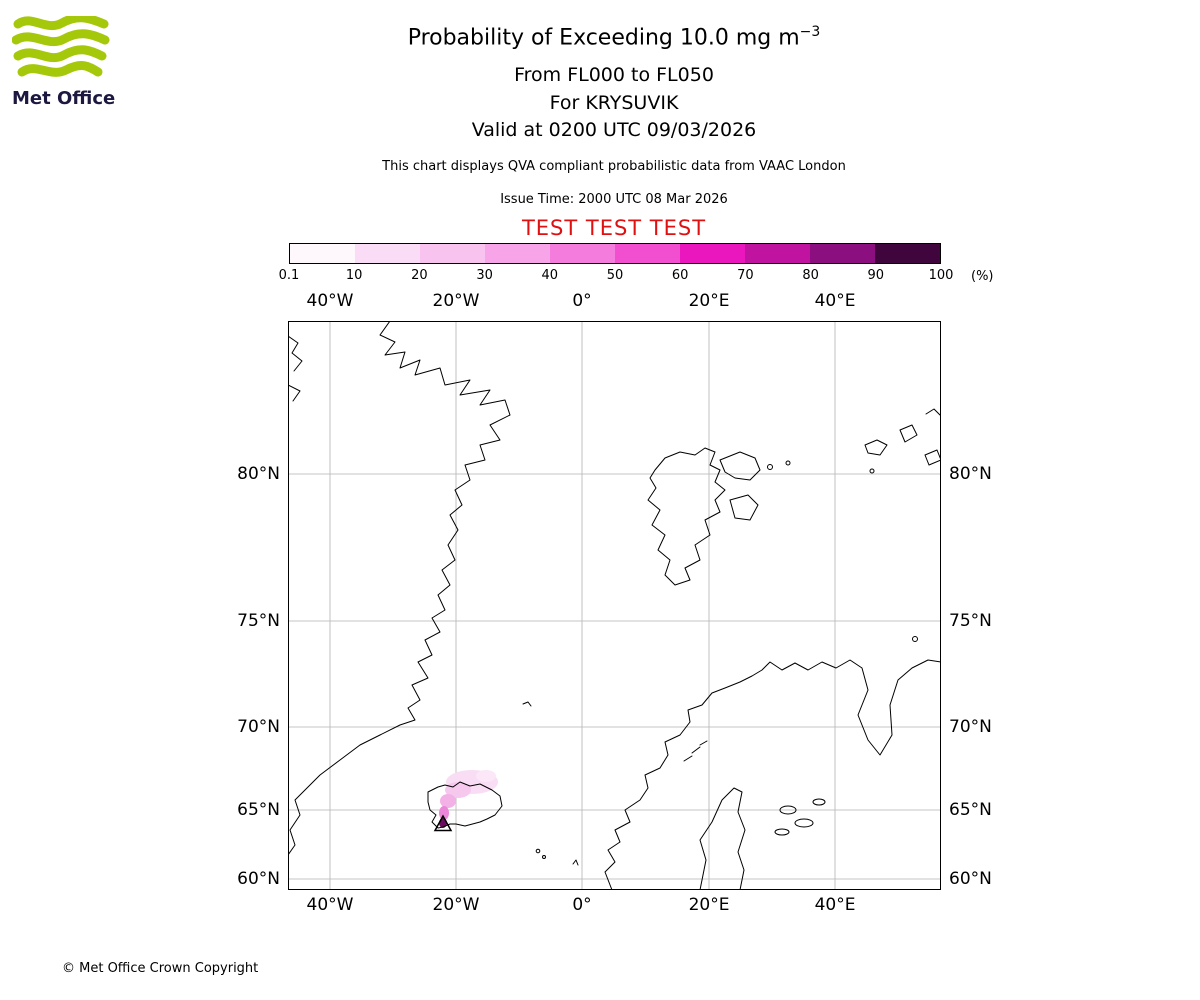  What do you see at coordinates (876, 275) in the screenshot?
I see `colorbar-tick-label: 90` at bounding box center [876, 275].